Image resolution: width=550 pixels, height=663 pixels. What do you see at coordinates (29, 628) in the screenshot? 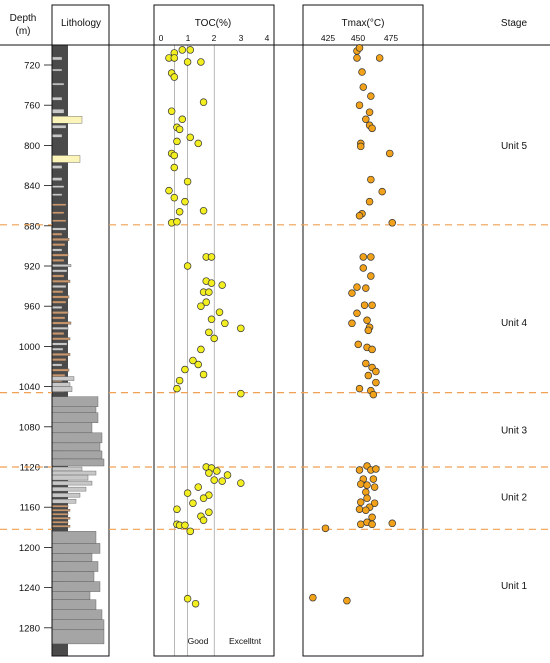
I see `depth-tick-label: 1280` at bounding box center [29, 628].